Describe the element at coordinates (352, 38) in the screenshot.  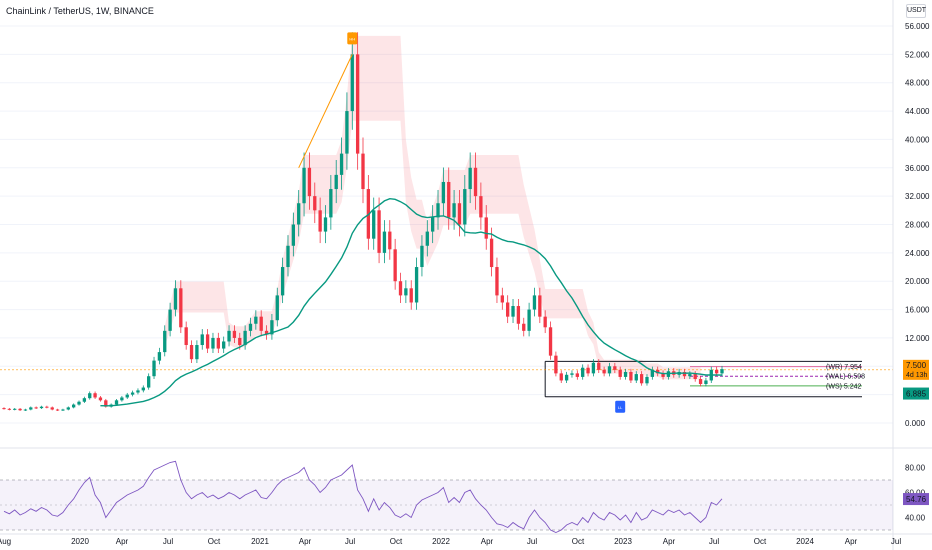
I see `hh-marker` at that location.